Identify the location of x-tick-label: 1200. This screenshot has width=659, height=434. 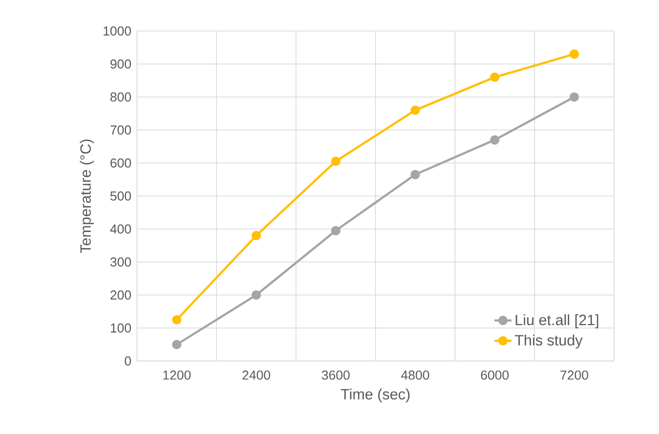
(177, 375).